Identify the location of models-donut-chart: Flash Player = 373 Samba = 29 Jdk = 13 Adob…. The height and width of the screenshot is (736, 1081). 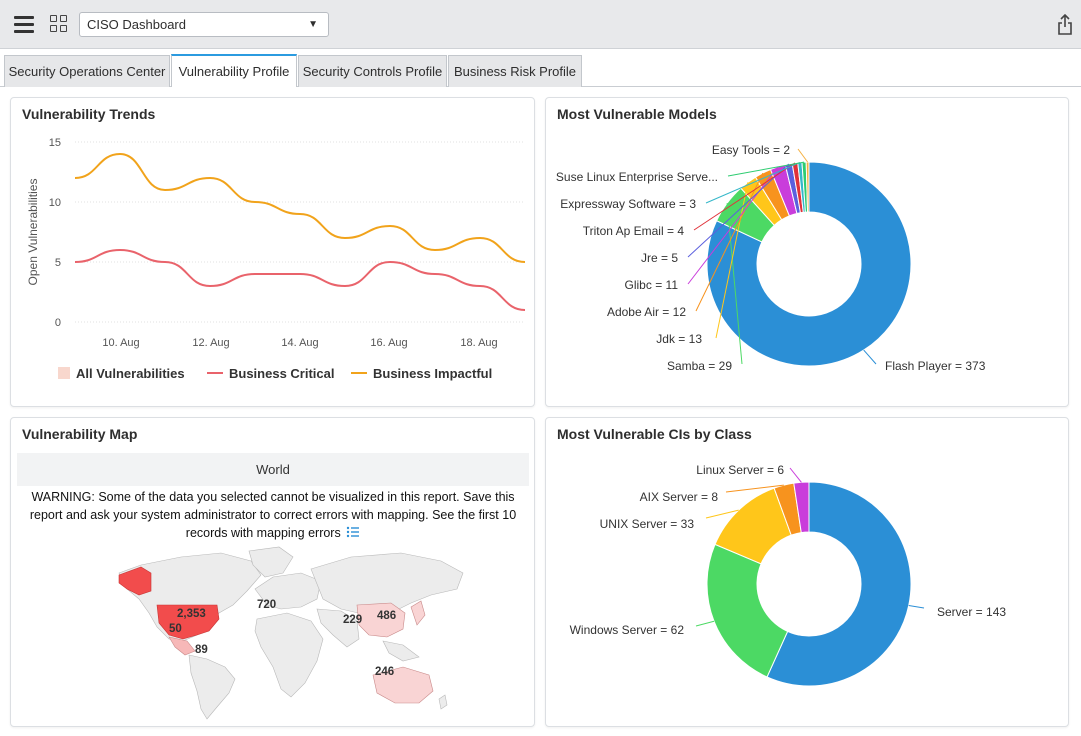
(771, 258).